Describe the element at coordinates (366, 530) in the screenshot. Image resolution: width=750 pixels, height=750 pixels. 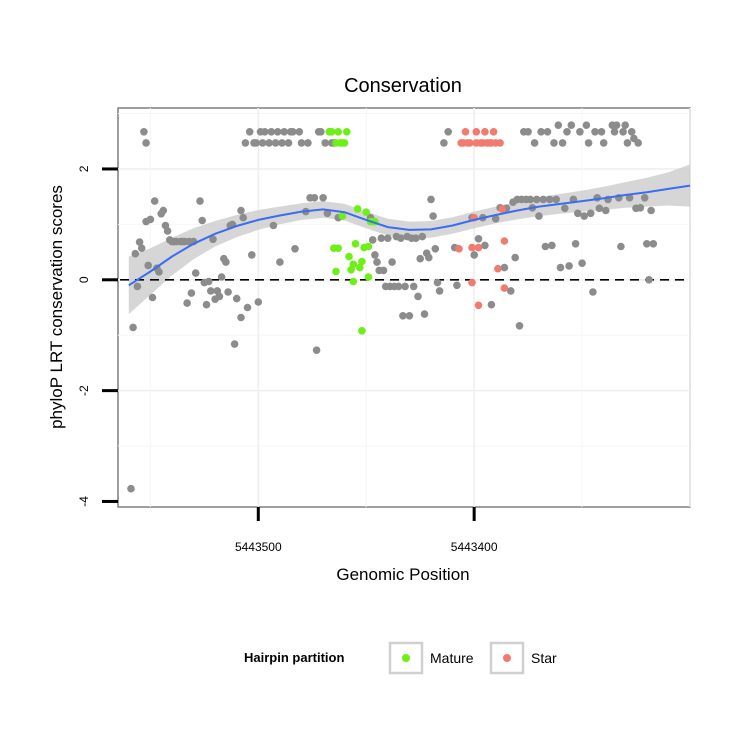
I see `x-axis: 5443500 5443400` at that location.